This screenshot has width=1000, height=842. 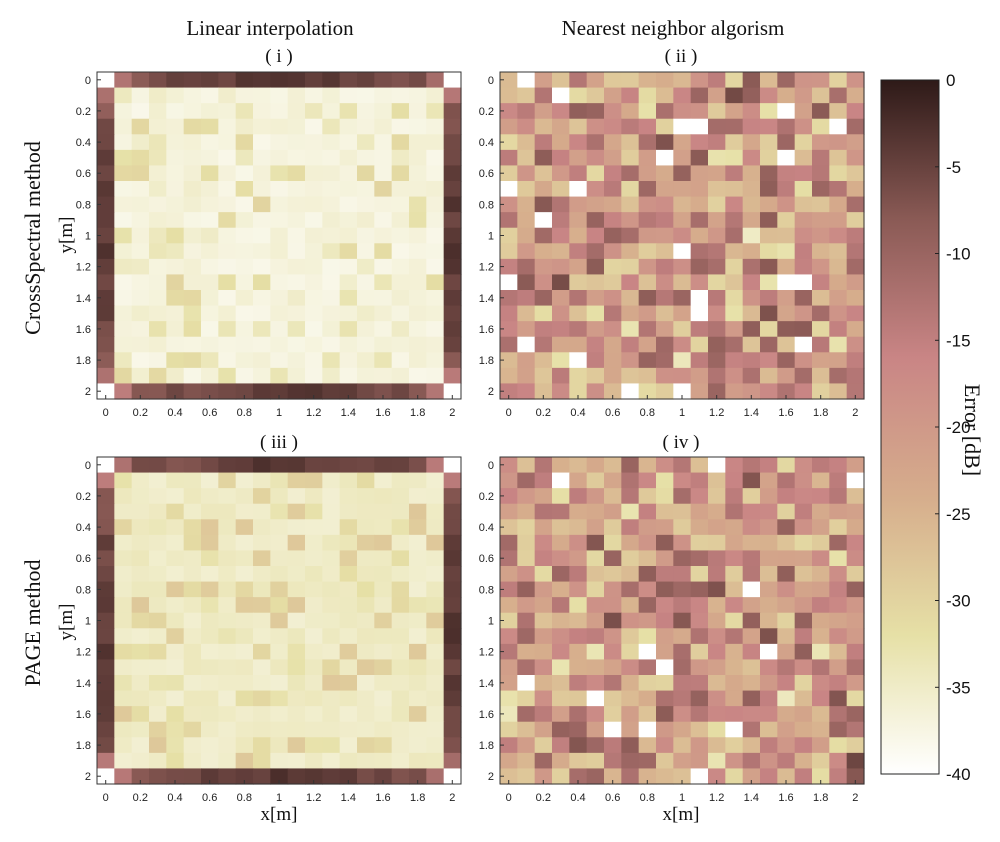 What do you see at coordinates (716, 798) in the screenshot?
I see `x-tick-label: 1.2` at bounding box center [716, 798].